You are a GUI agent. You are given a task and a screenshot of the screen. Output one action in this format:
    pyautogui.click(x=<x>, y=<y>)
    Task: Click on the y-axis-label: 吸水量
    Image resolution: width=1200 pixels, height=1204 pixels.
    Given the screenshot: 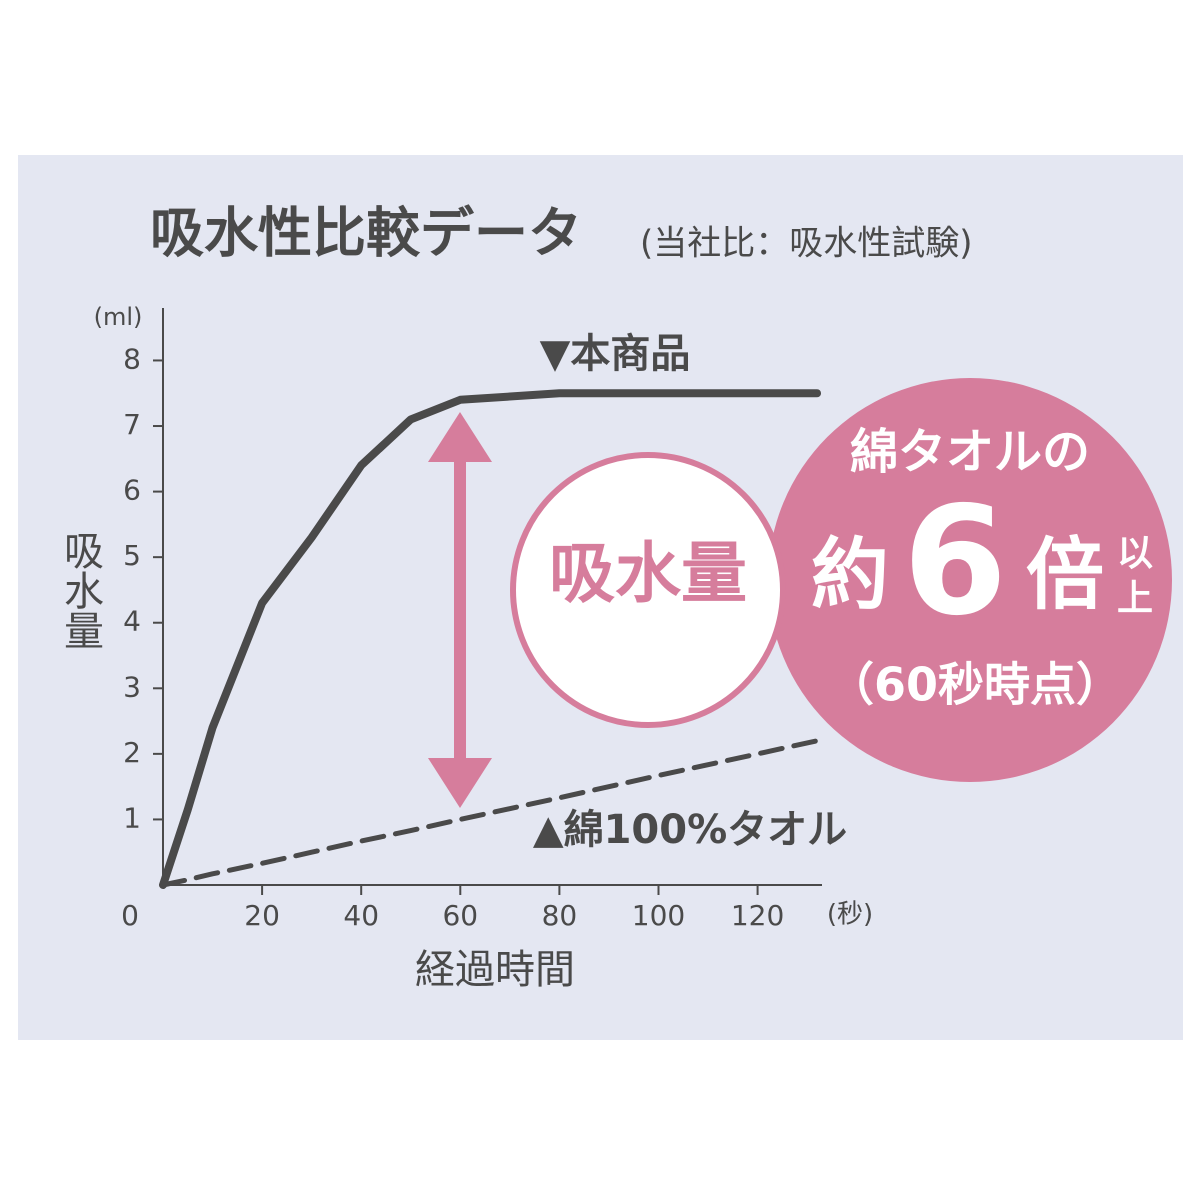 What is the action you would take?
    pyautogui.click(x=80, y=590)
    